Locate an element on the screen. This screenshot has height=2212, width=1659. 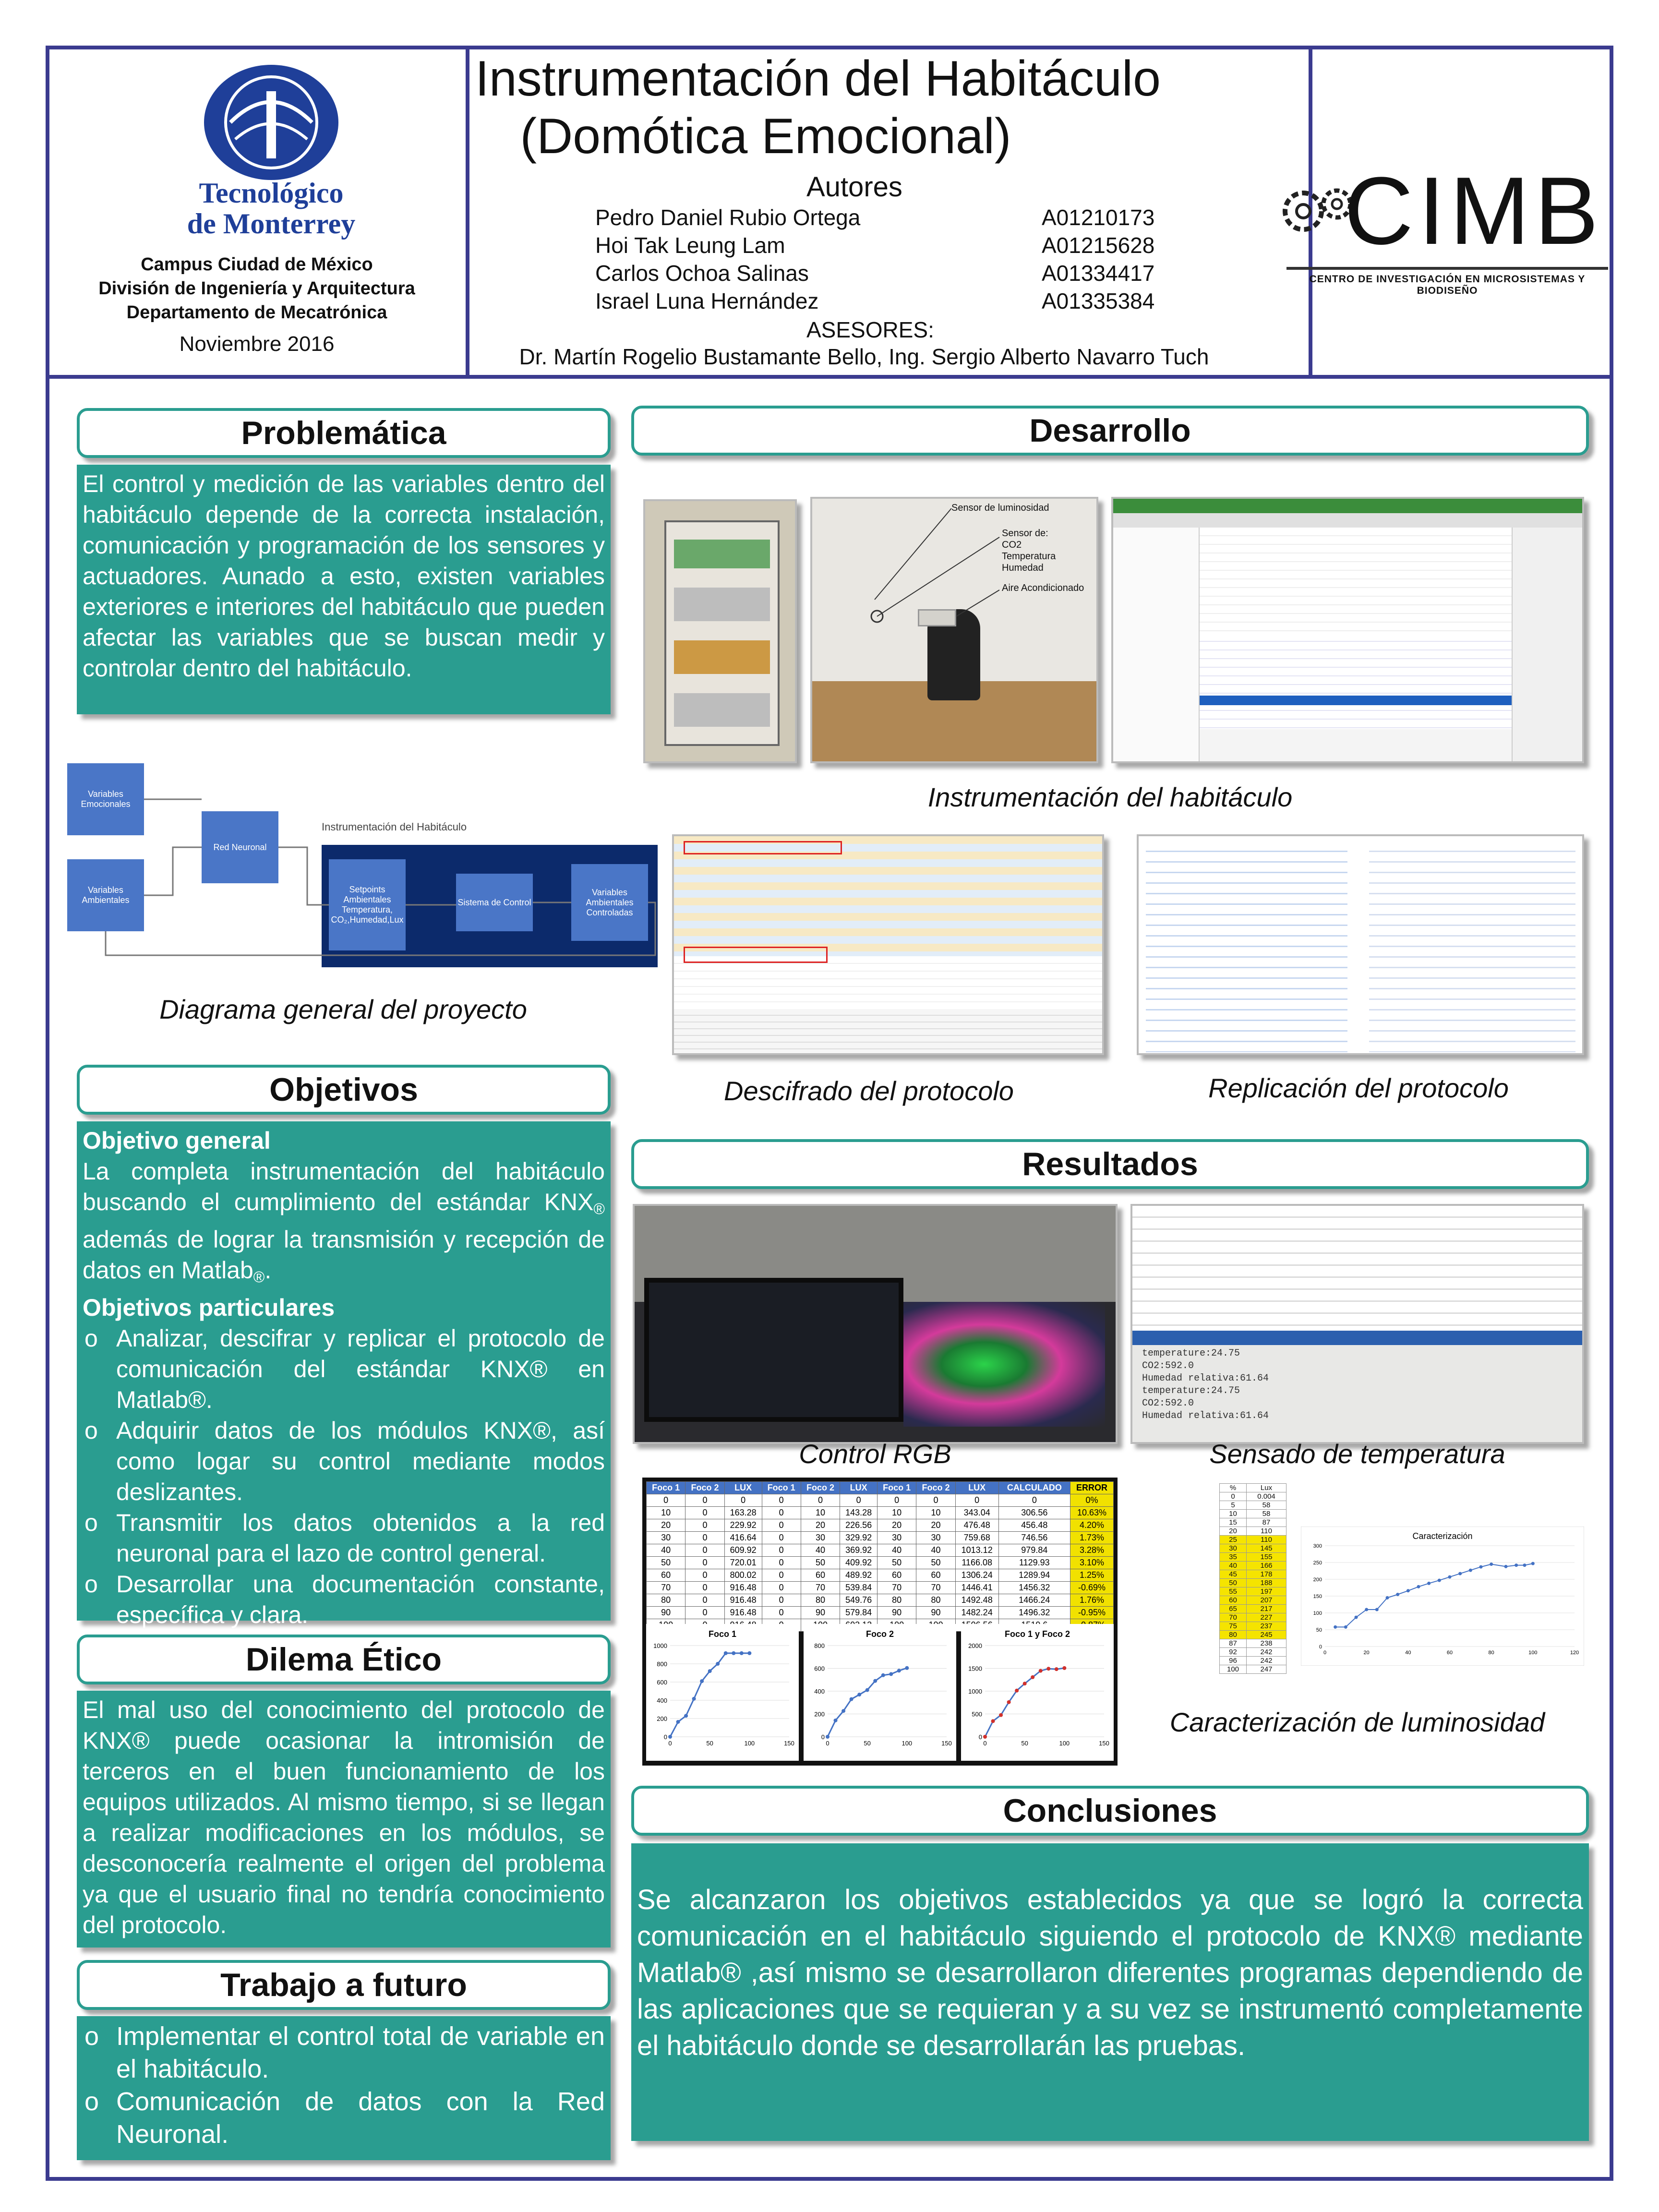
table-cell: 343.04 is located at coordinates (977, 1513).